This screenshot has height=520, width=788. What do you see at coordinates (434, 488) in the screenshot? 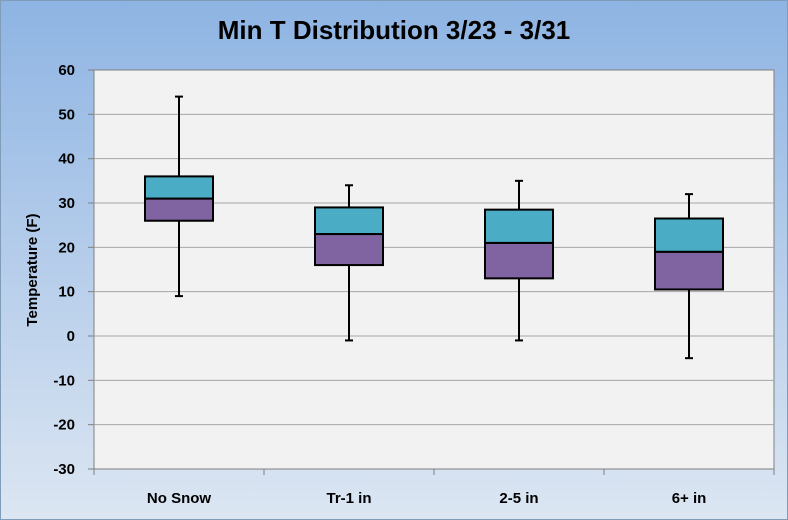
I see `x-axis-ticks: No Snow Tr-1 in 2-5 in 6+ in` at bounding box center [434, 488].